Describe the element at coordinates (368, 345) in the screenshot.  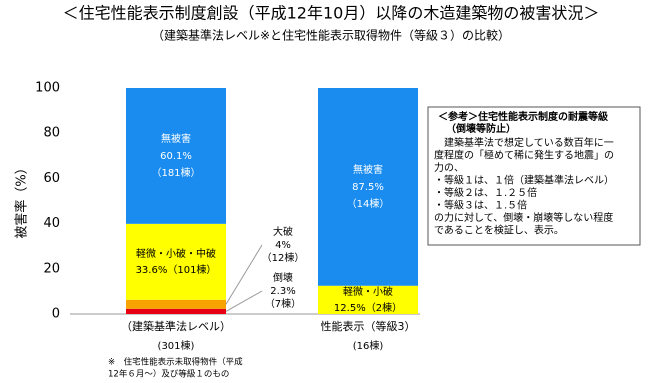
I see `x-tick-count: (16棟)` at that location.